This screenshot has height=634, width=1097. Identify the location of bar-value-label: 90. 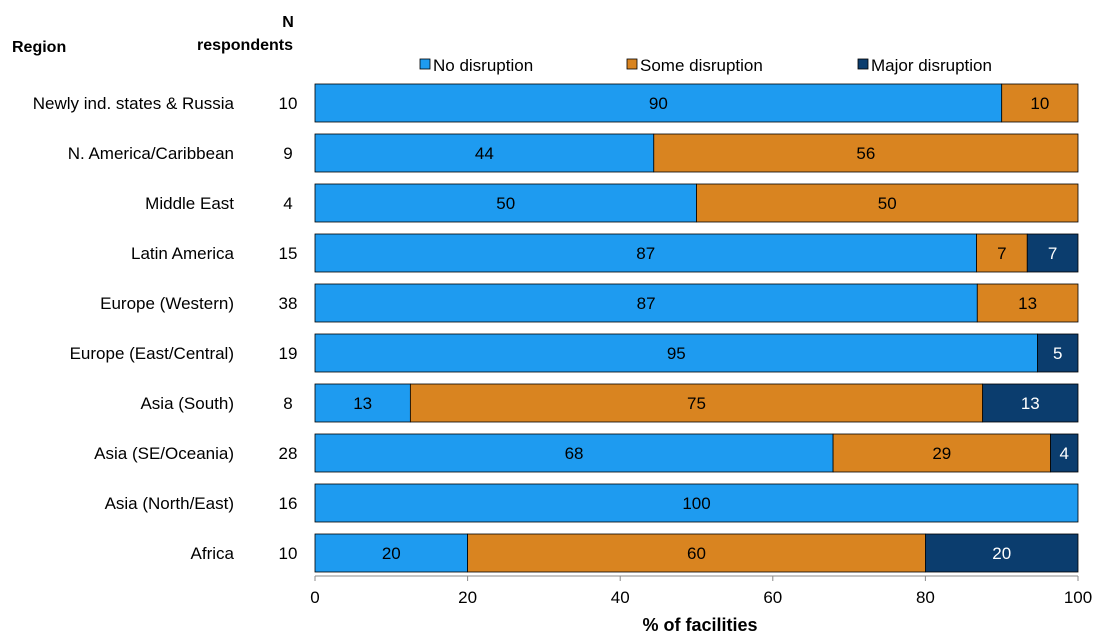
(658, 103).